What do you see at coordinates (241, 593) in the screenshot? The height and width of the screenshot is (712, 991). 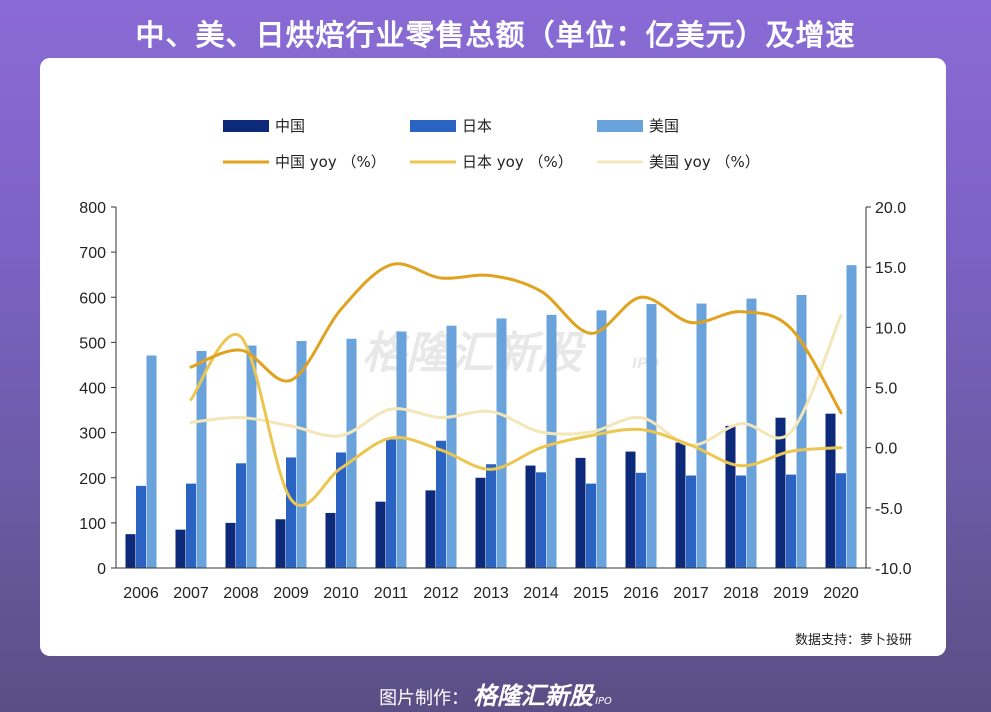 I see `x-tick-label: 2008` at bounding box center [241, 593].